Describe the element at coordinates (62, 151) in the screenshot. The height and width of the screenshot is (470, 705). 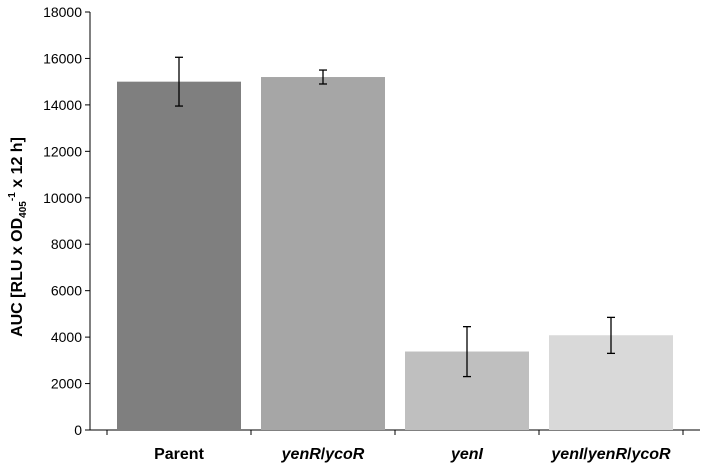
I see `y-tick-label: 12000` at that location.